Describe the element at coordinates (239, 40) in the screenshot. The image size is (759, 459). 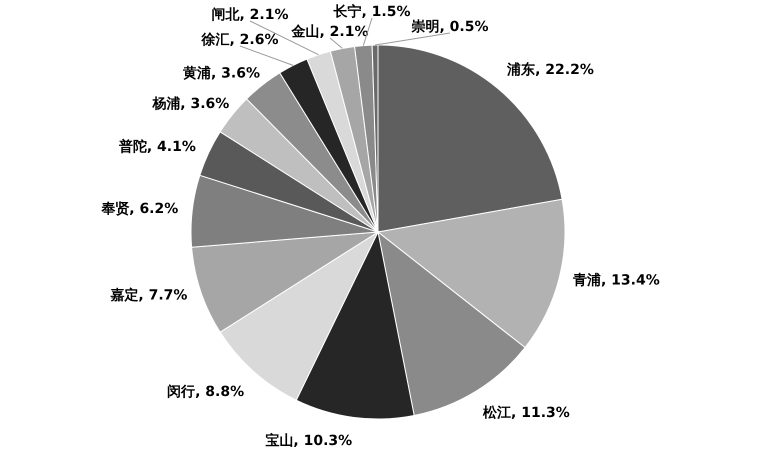
I see `slice-label: 徐汇, 2.6%` at that location.